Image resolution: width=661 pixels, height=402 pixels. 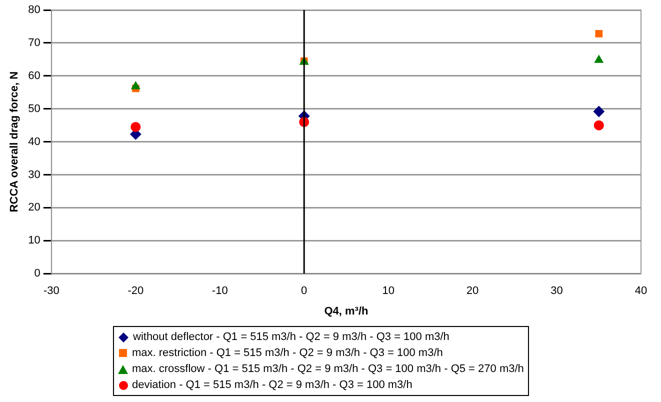 I want to click on legend-label: without deflector - Q1 = 515 m3/h - Q2 = 9 m3/h - Q3 = 100 m3/h, so click(x=291, y=337).